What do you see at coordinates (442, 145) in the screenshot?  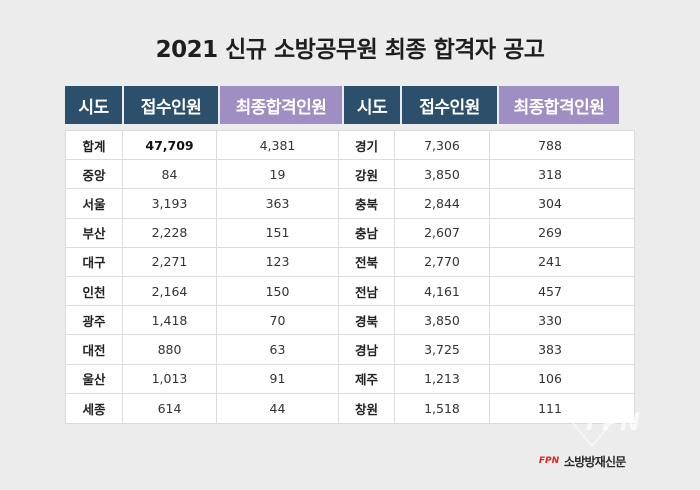 I see `cell-applicants-2: 7,306` at bounding box center [442, 145].